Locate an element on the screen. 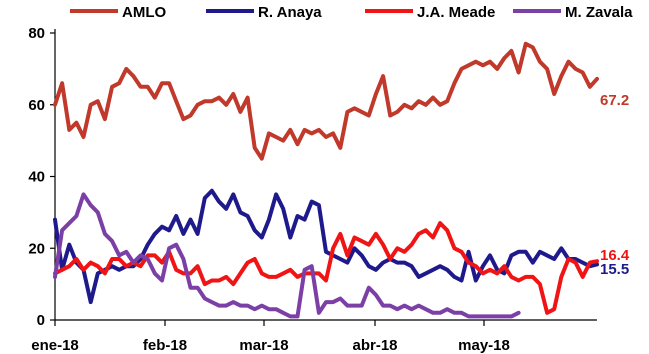  x-tick-label: abr-18 is located at coordinates (374, 345).